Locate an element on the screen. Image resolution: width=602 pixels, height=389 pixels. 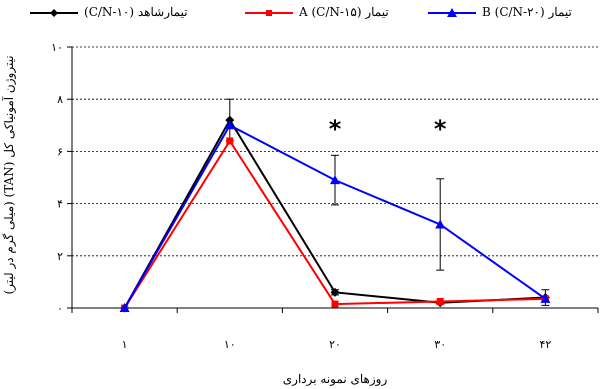
legend-item-control: تیمارشاهد (C/N-۱۰) is located at coordinates (109, 12).